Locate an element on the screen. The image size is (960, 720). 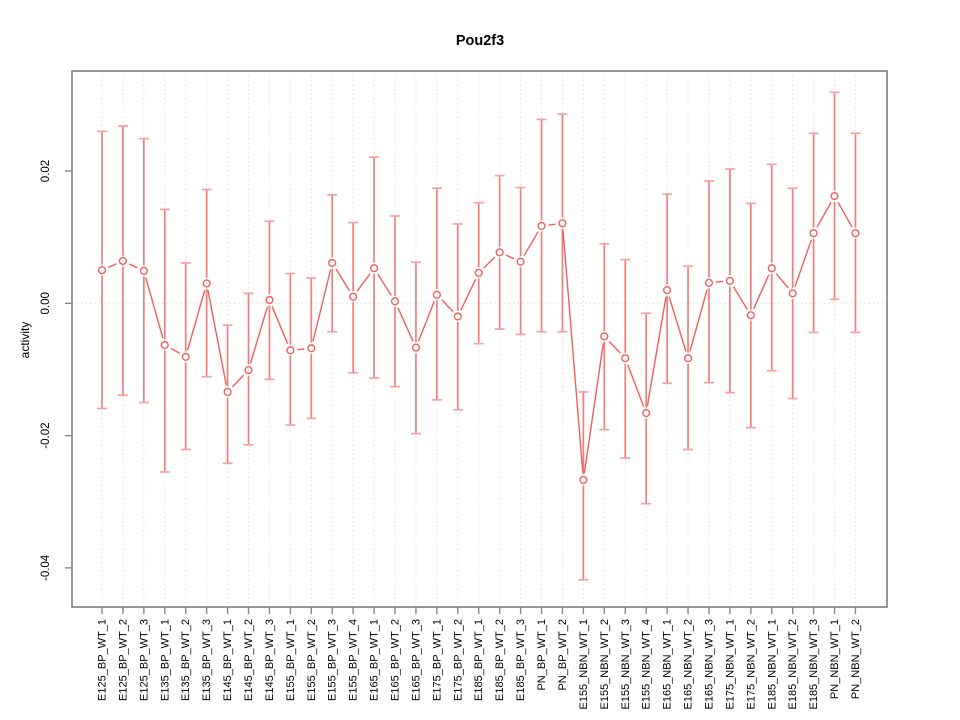
x-tick-label: E175_BP_WT_2 is located at coordinates (458, 660).